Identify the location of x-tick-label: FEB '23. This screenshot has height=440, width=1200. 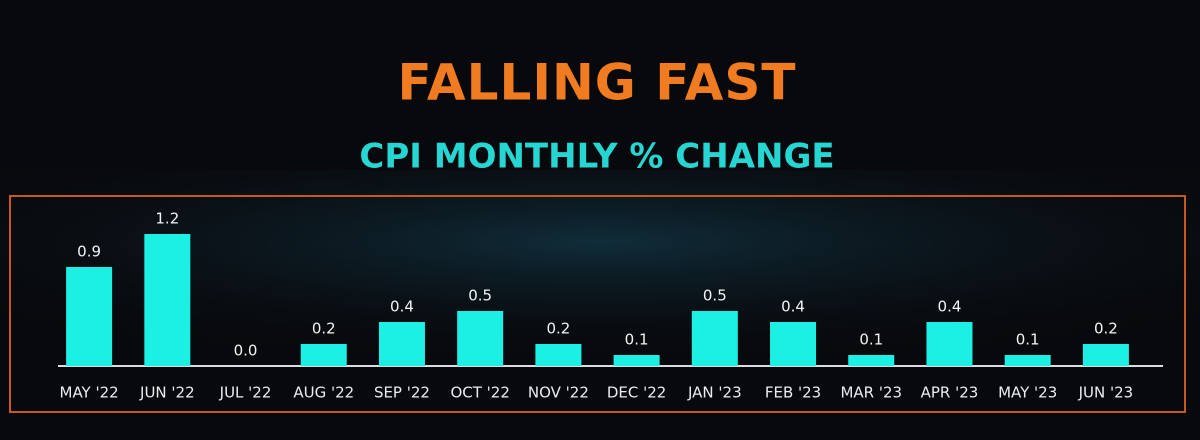
(793, 393).